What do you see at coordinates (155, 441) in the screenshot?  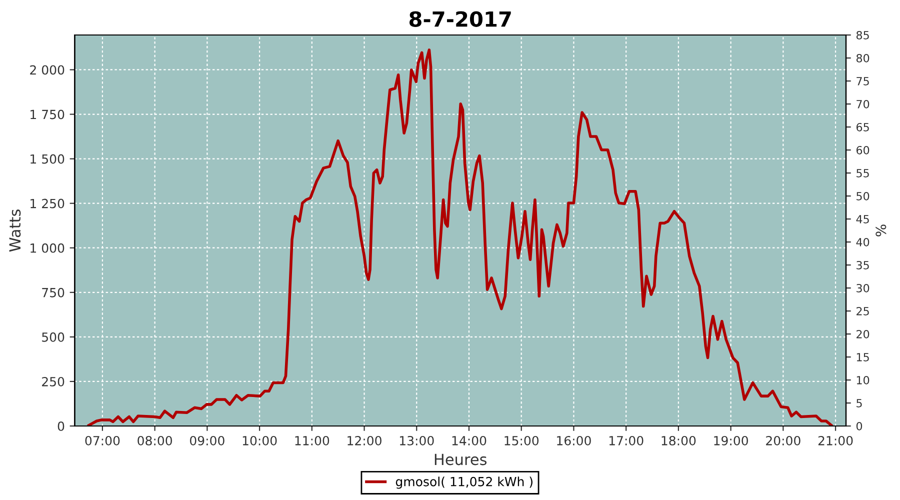 I see `x-tick-label: 08:00` at bounding box center [155, 441].